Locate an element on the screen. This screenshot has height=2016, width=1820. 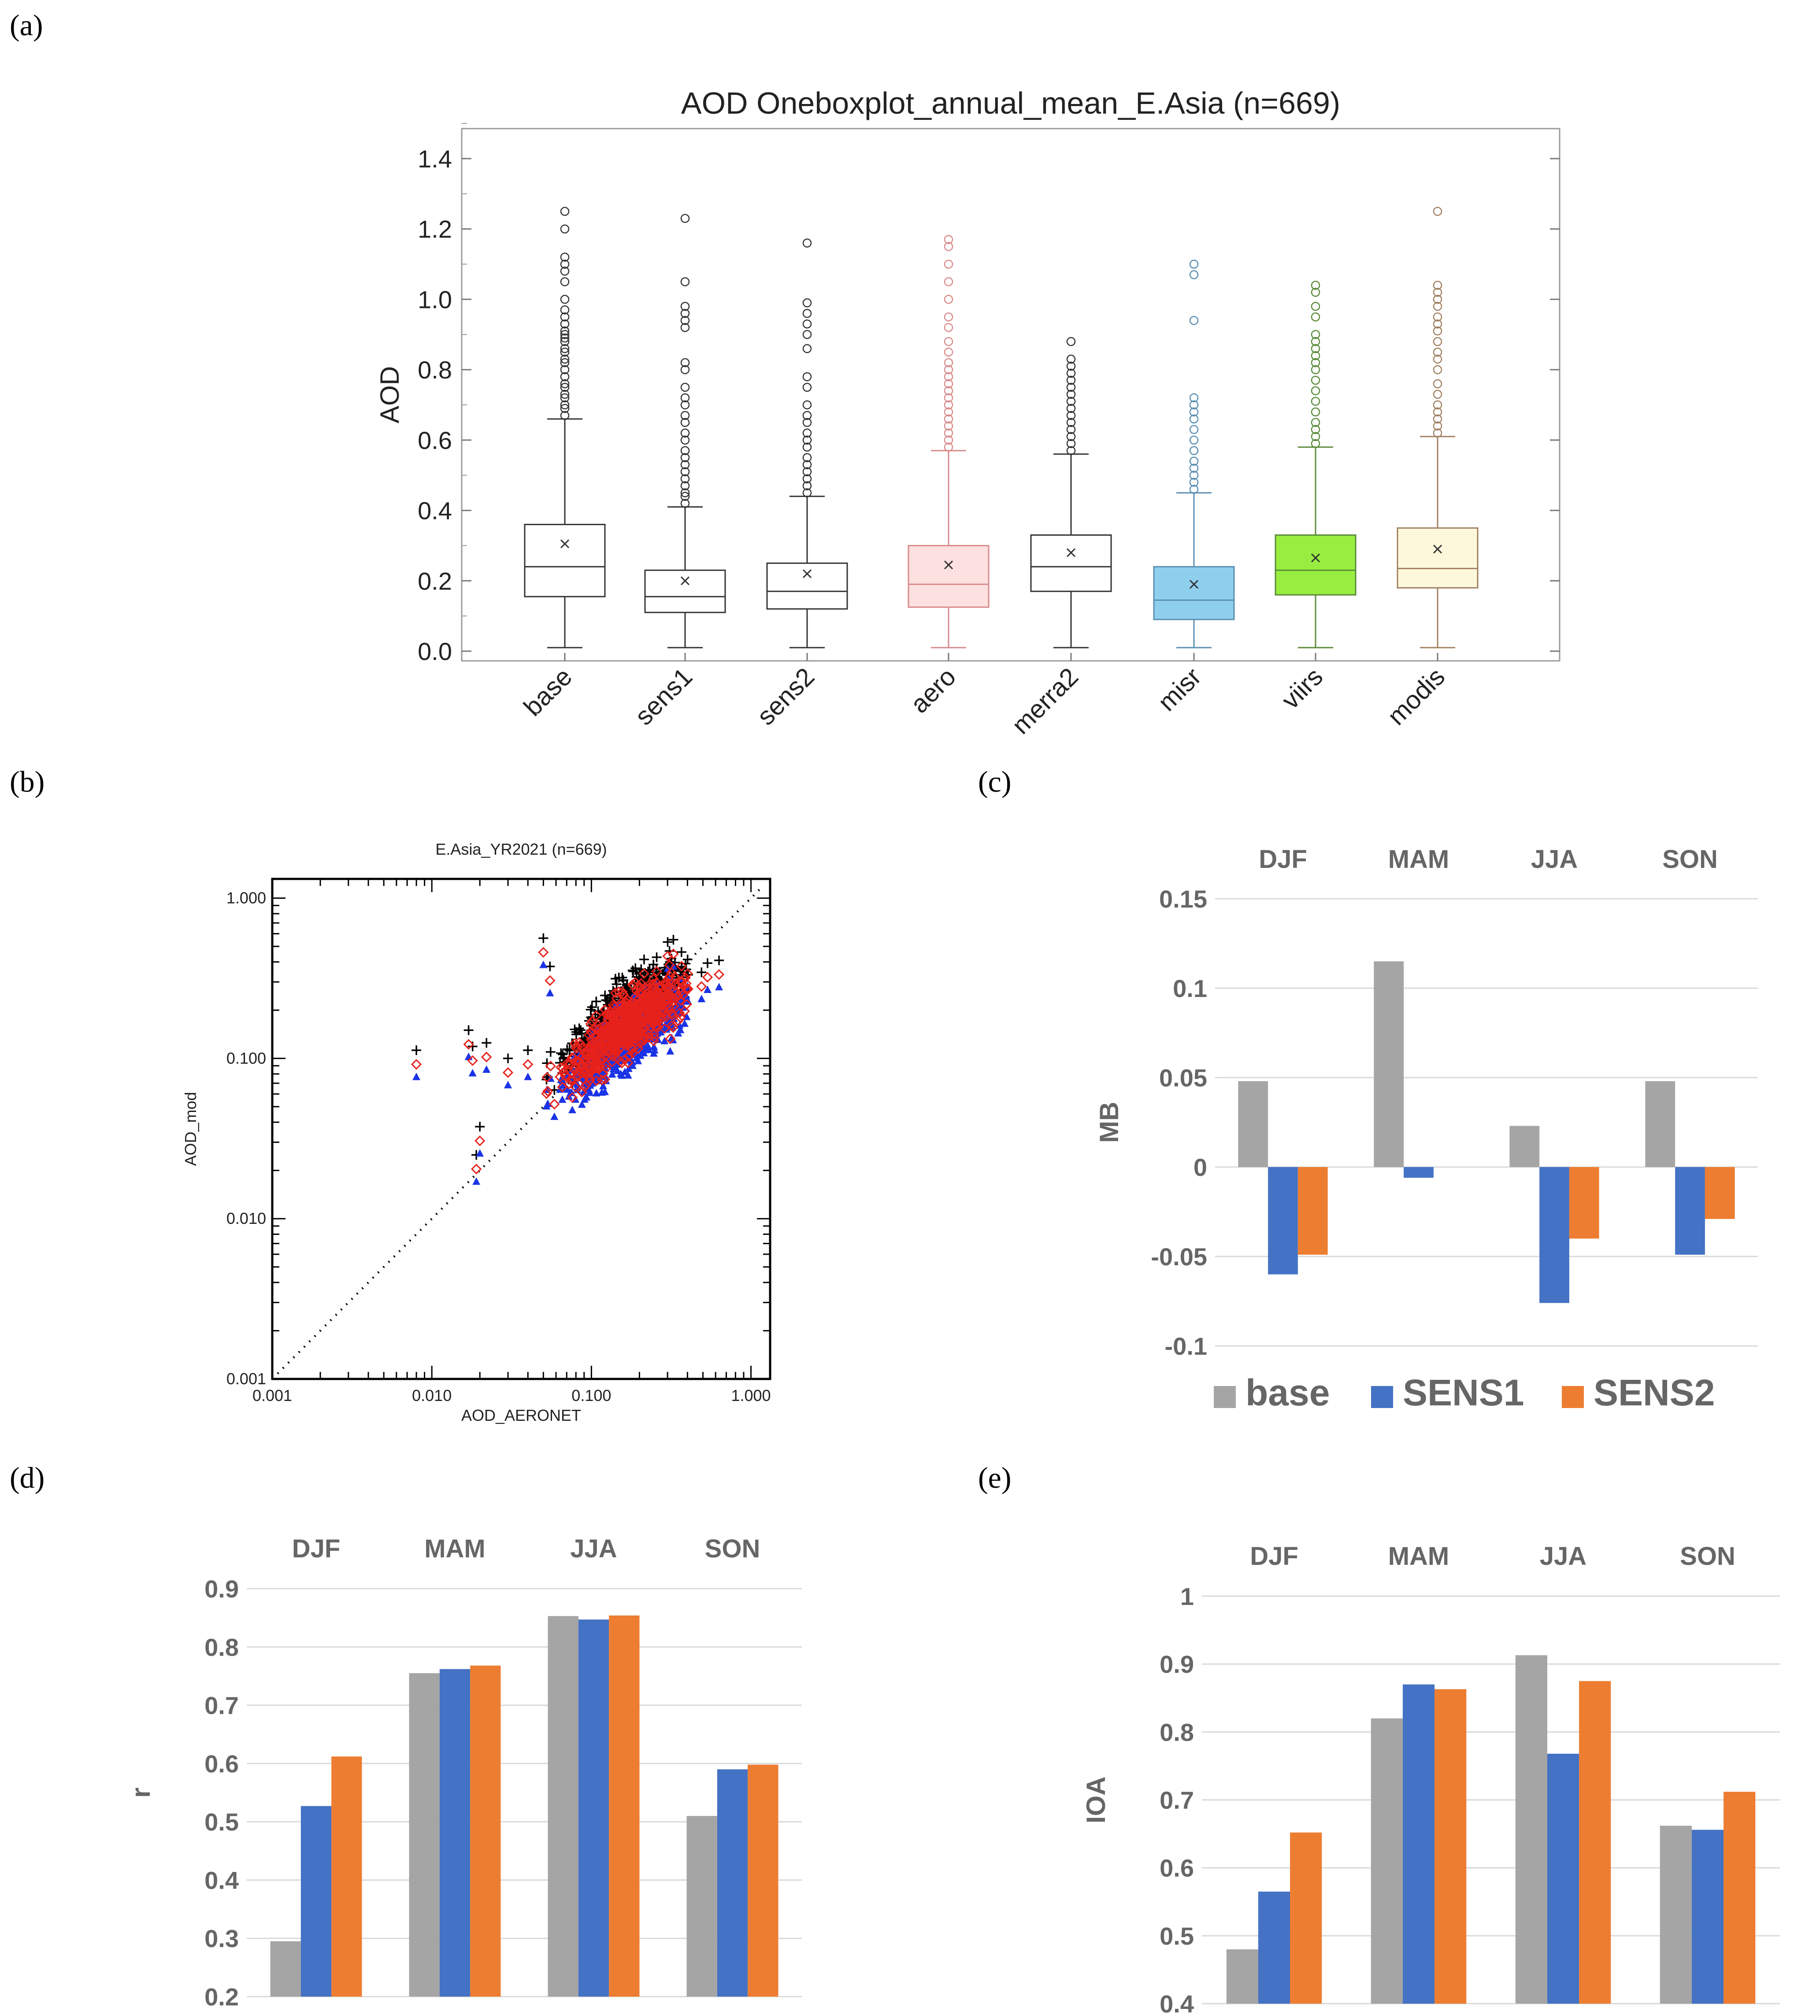
panel-label-d: (d) is located at coordinates (27, 1477).